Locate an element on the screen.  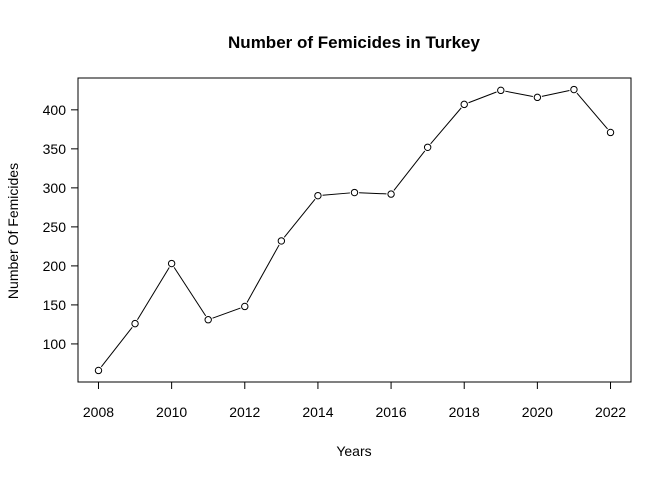
x-ticks: 2008 2010 2012 2014 2016 2018 2020 2022 is located at coordinates (354, 401).